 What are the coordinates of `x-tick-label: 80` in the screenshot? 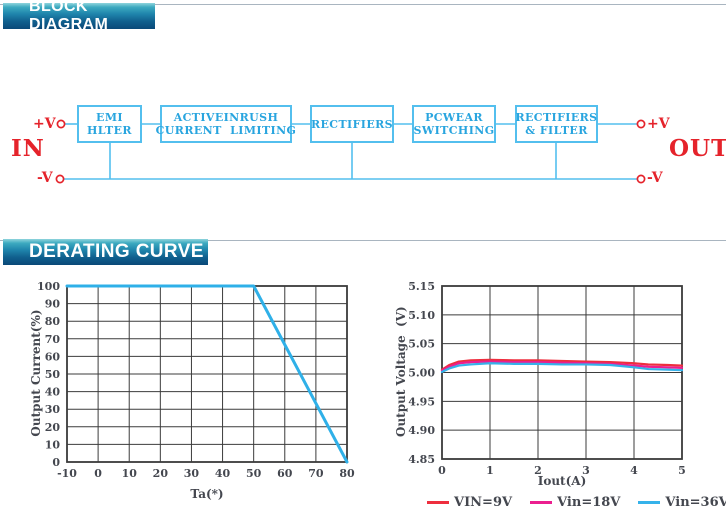 It's located at (347, 473).